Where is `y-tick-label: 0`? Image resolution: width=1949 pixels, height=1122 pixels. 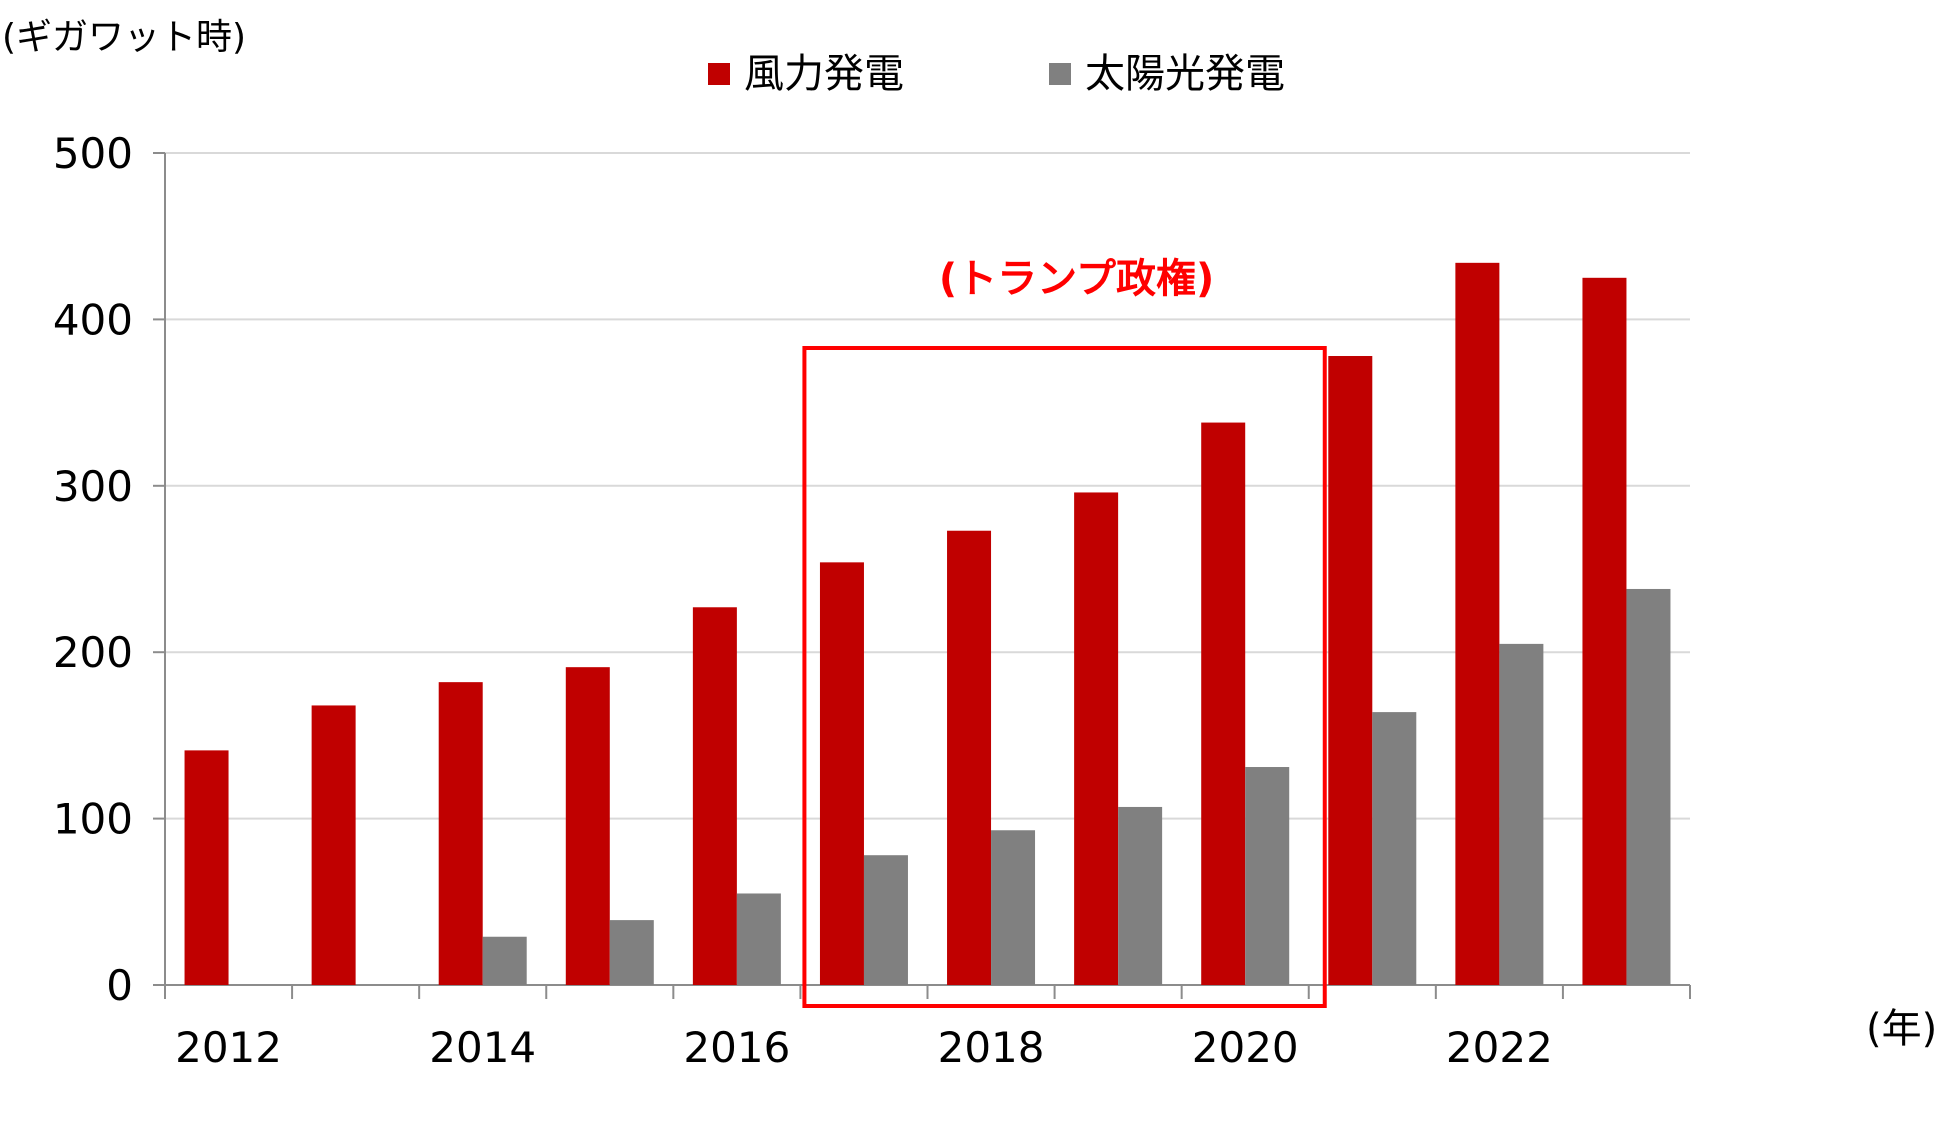
y-tick-label: 0 is located at coordinates (119, 985).